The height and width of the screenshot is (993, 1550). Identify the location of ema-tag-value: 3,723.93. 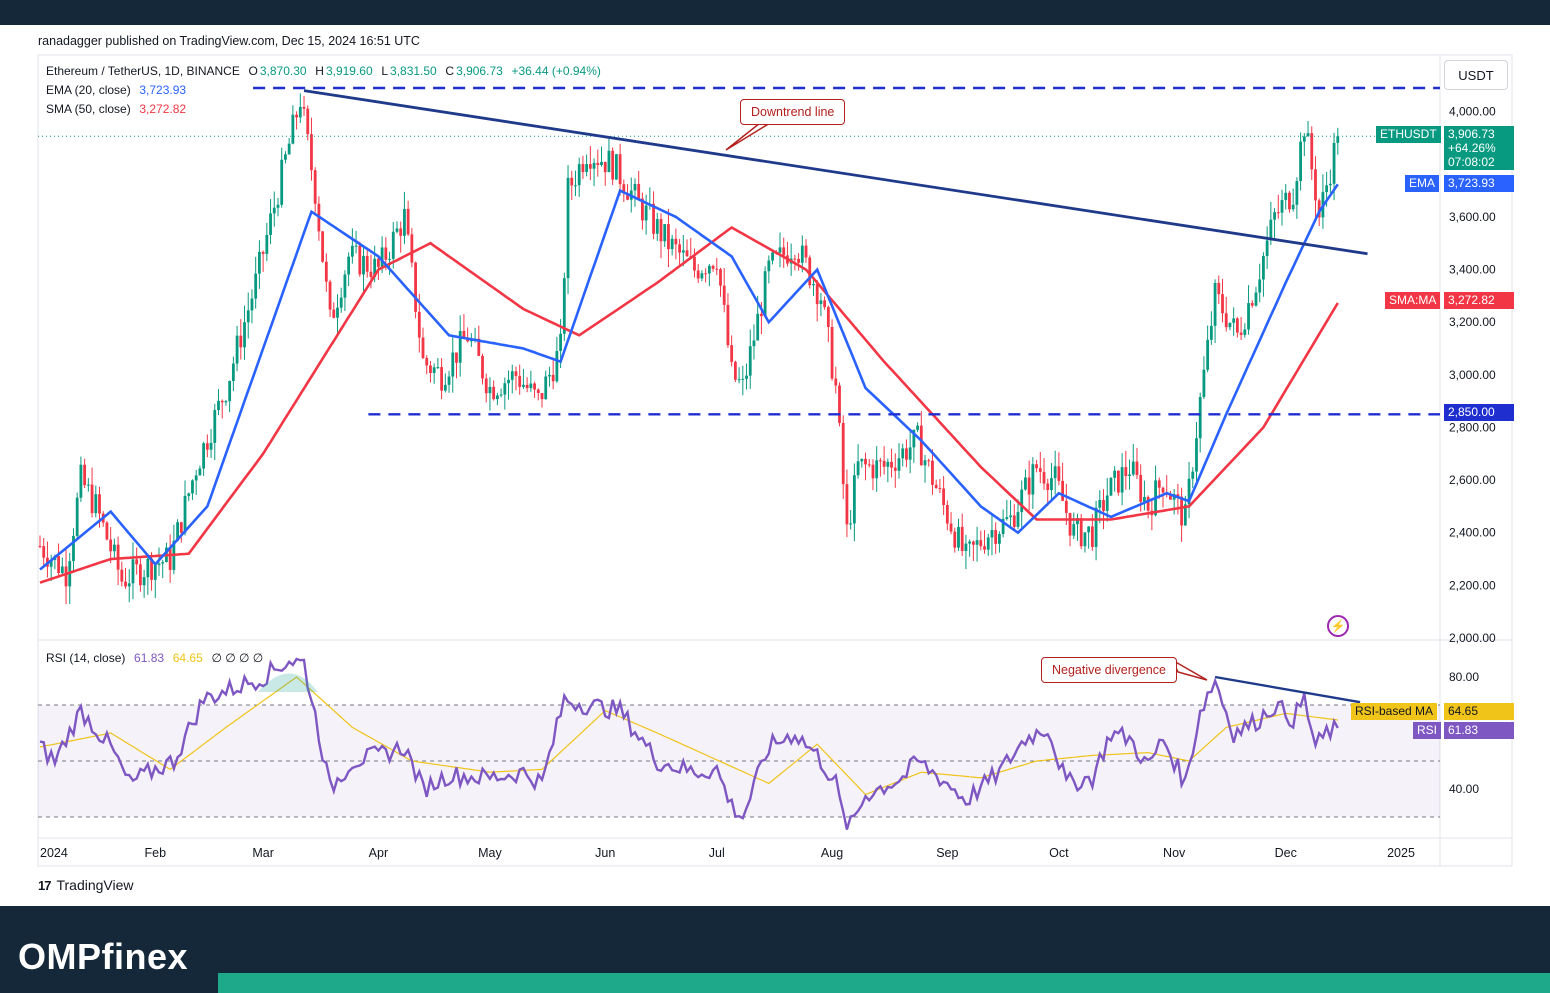
(1479, 183).